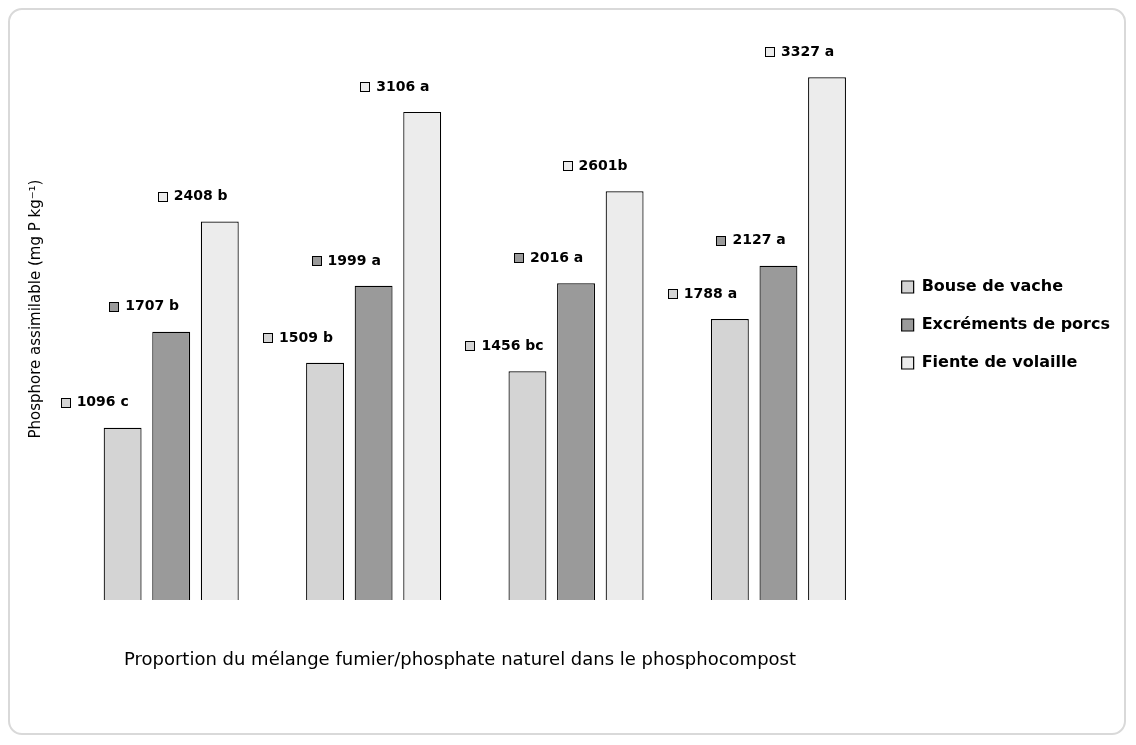 The width and height of the screenshot is (1136, 745). What do you see at coordinates (999, 362) in the screenshot?
I see `legend-label: Fiente de volaille` at bounding box center [999, 362].